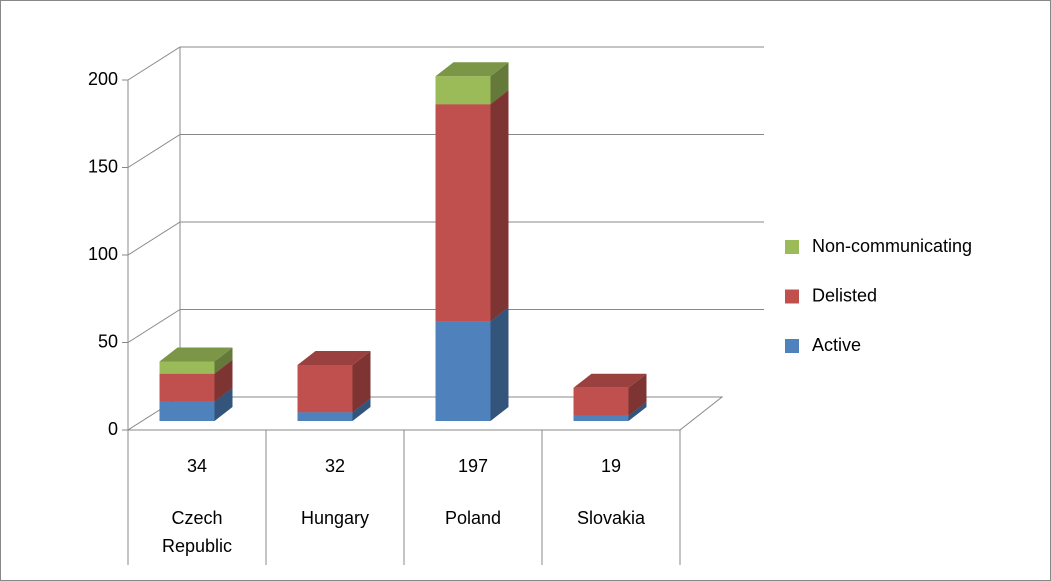  Describe the element at coordinates (892, 246) in the screenshot. I see `legend-label: Non-communicating` at that location.